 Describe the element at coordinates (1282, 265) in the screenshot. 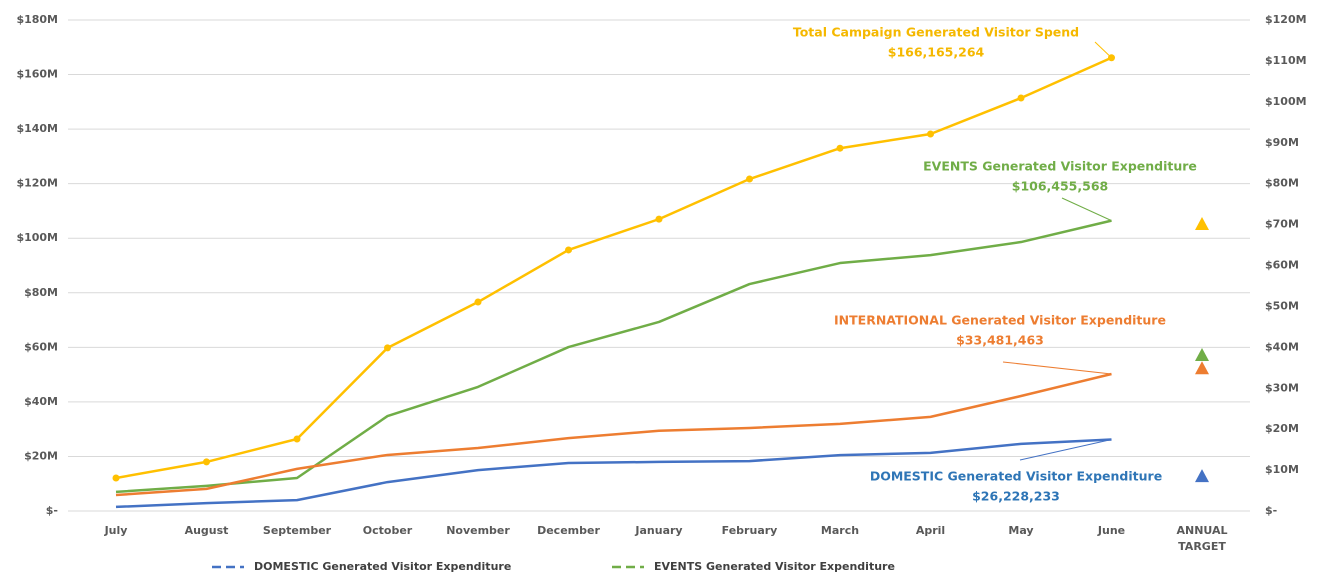

I see `y2-tick-label: $60M` at that location.